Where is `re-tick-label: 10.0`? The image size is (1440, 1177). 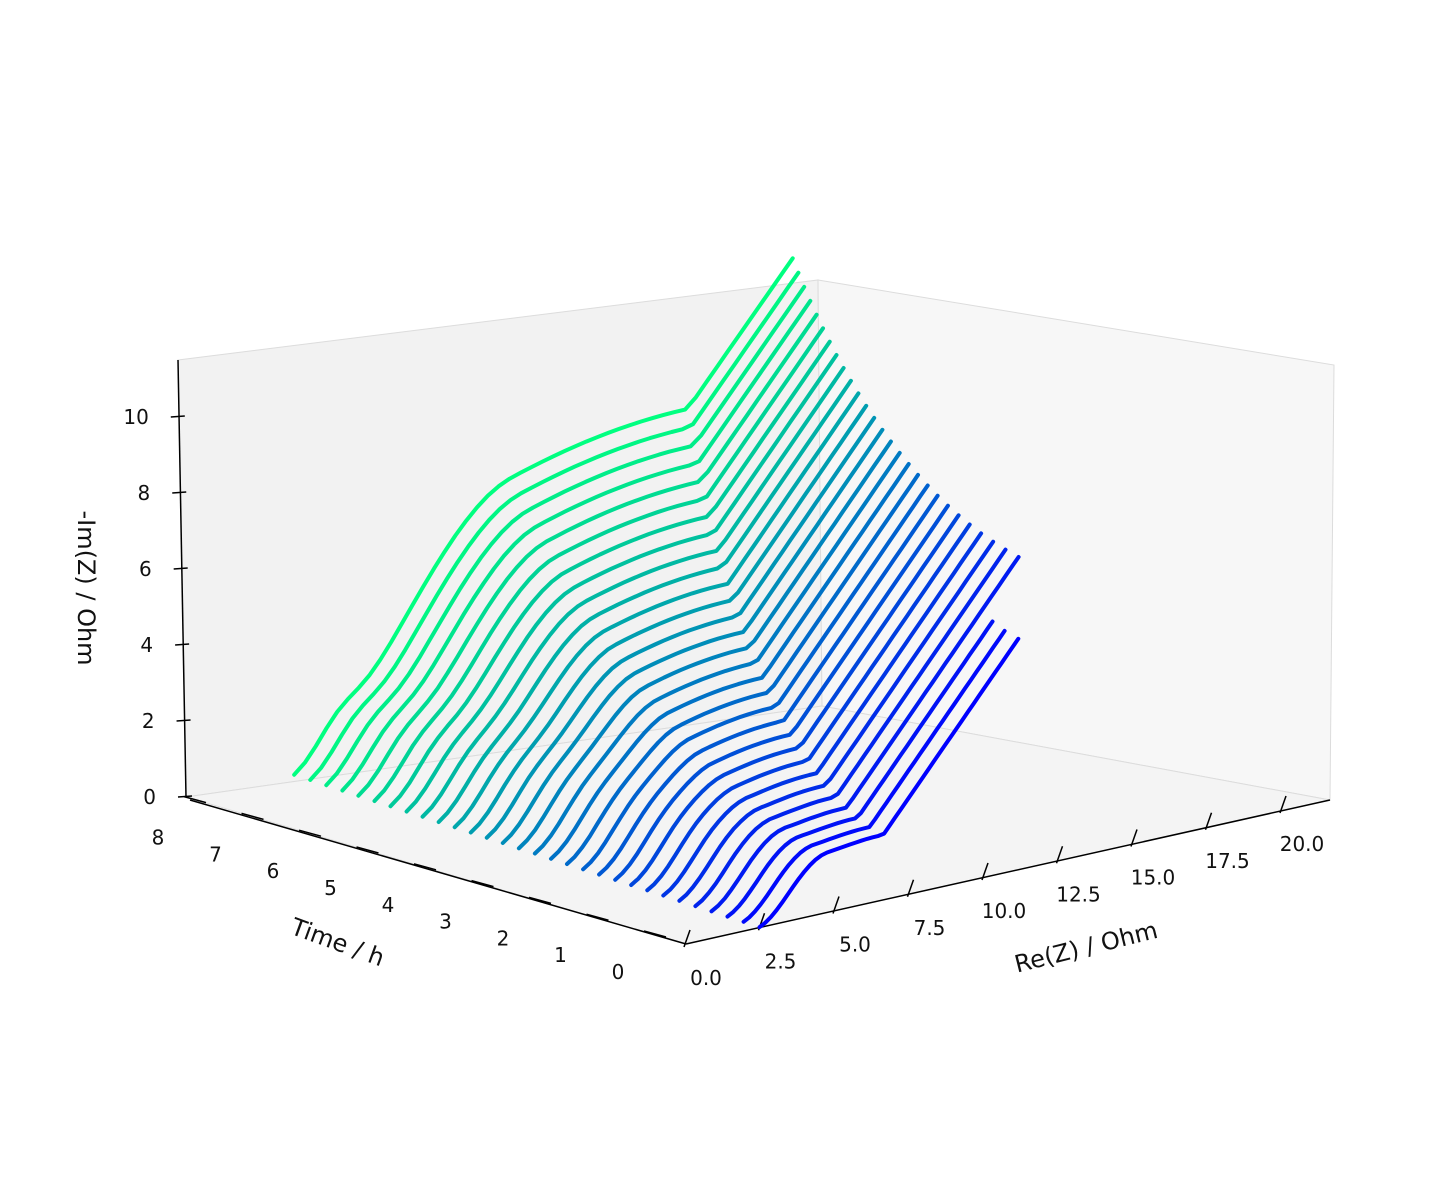 re-tick-label: 10.0 is located at coordinates (1004, 911).